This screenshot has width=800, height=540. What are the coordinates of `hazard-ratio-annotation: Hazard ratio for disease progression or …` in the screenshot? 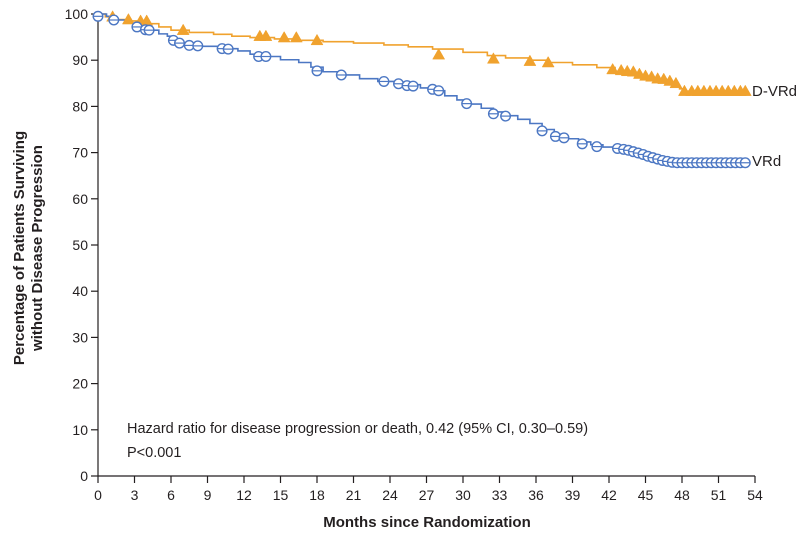 It's located at (357, 429).